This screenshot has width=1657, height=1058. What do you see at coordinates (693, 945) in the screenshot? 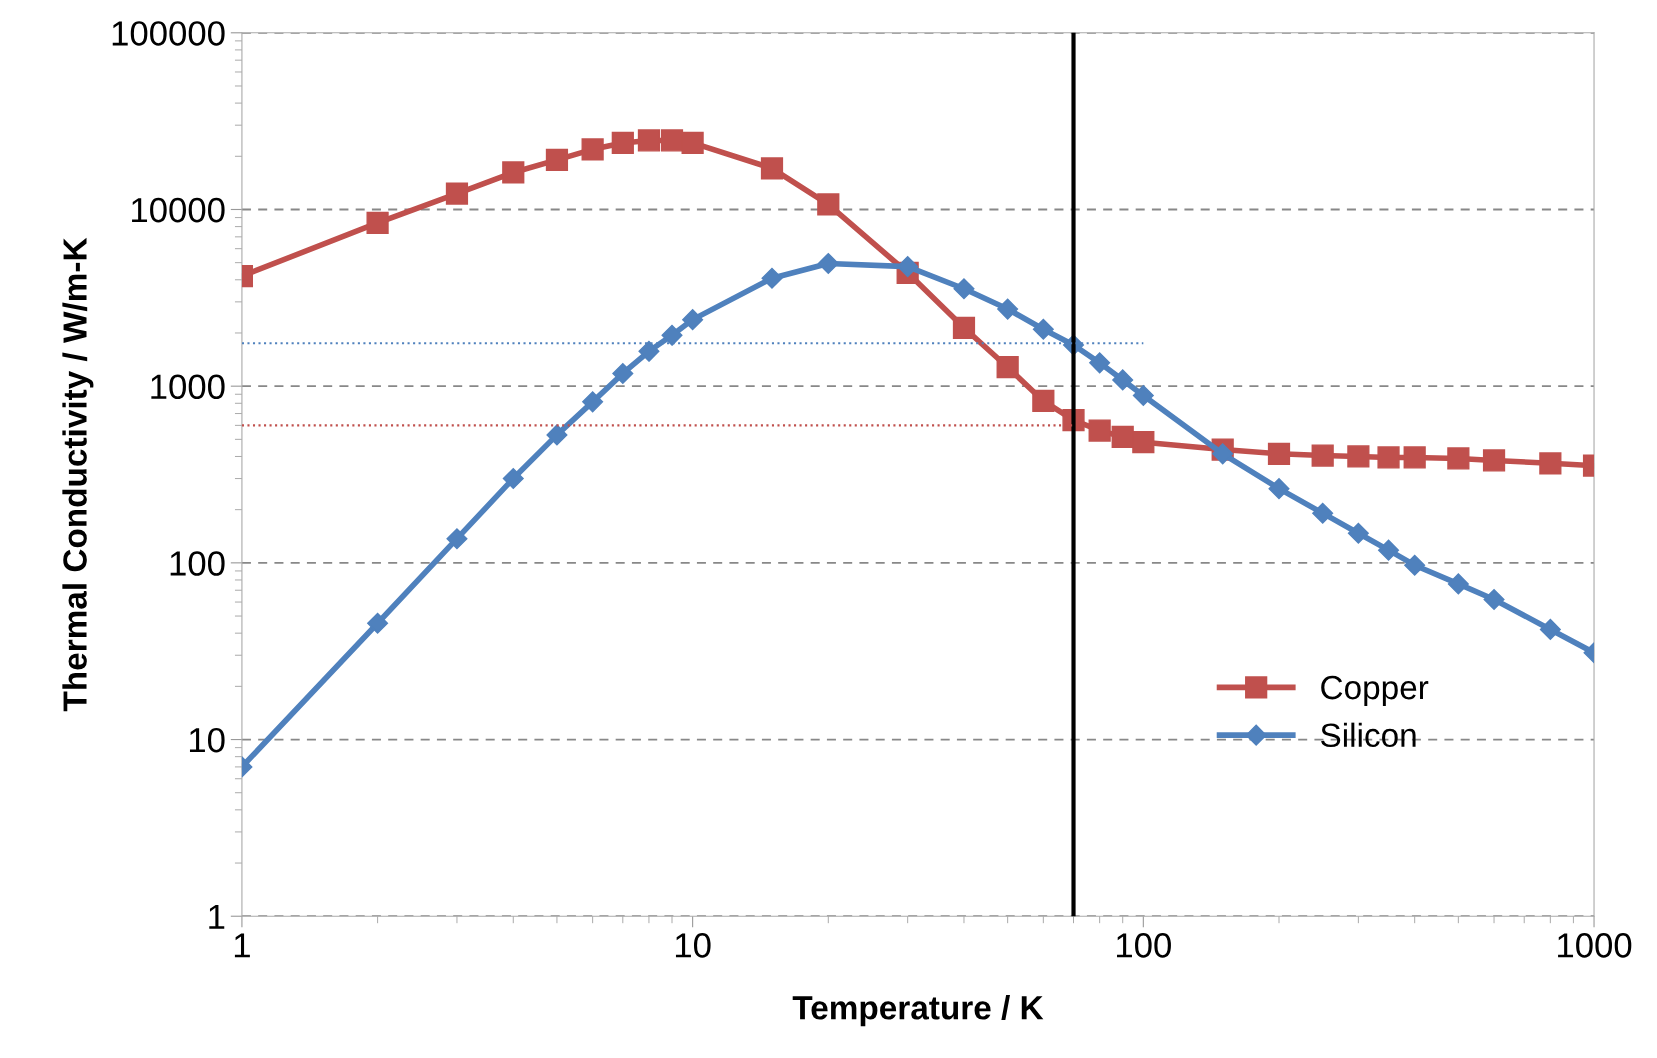
I see `x-tick-label: 10` at bounding box center [693, 945].